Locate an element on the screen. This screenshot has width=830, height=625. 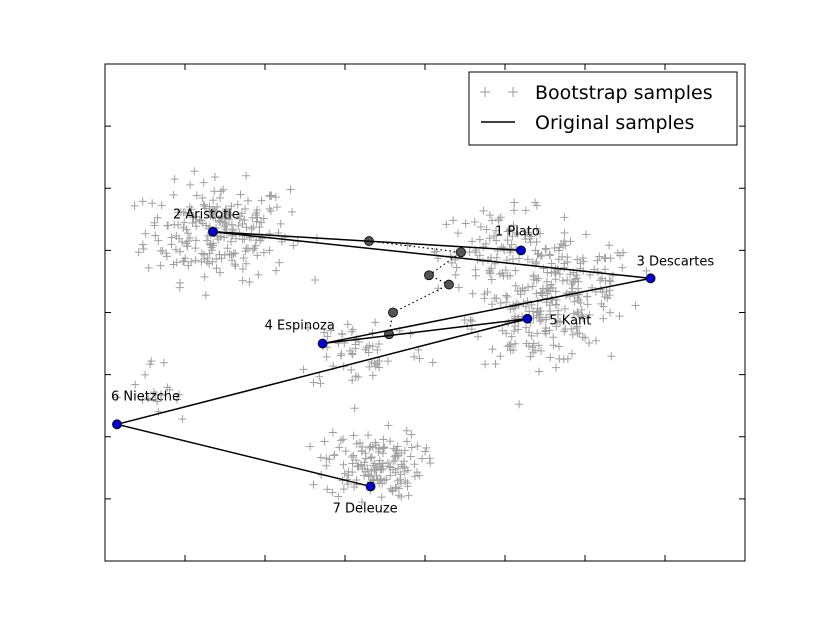
original-sample-point is located at coordinates (650, 278).